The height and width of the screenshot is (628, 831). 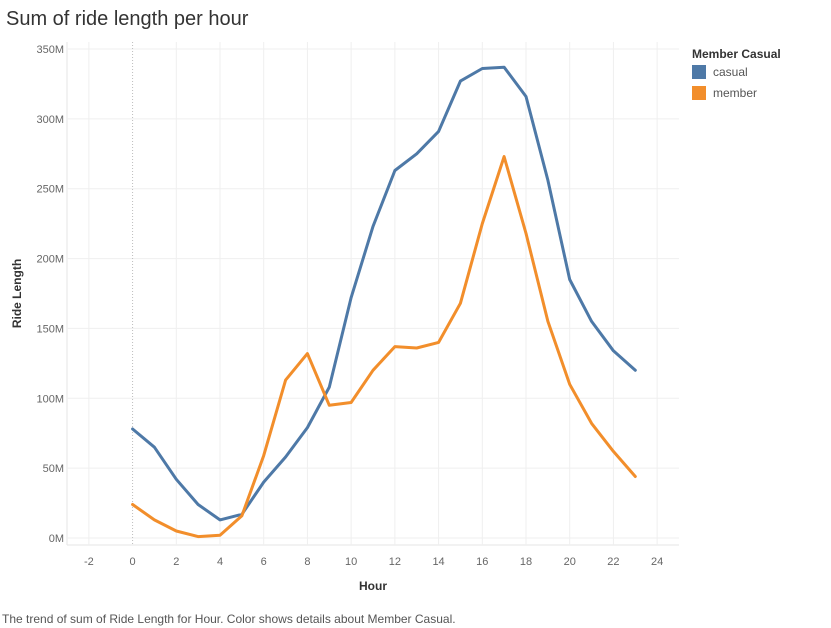 I want to click on legend-item-member: member, so click(x=736, y=93).